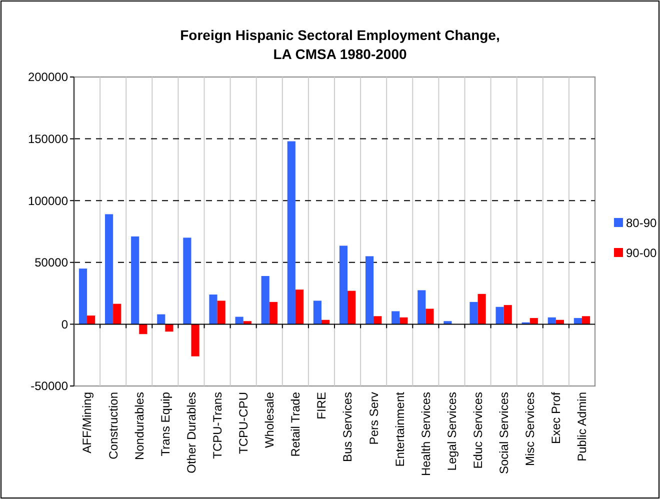 Image resolution: width=660 pixels, height=499 pixels. Describe the element at coordinates (347, 427) in the screenshot. I see `x-tick-label: Bus Services` at that location.